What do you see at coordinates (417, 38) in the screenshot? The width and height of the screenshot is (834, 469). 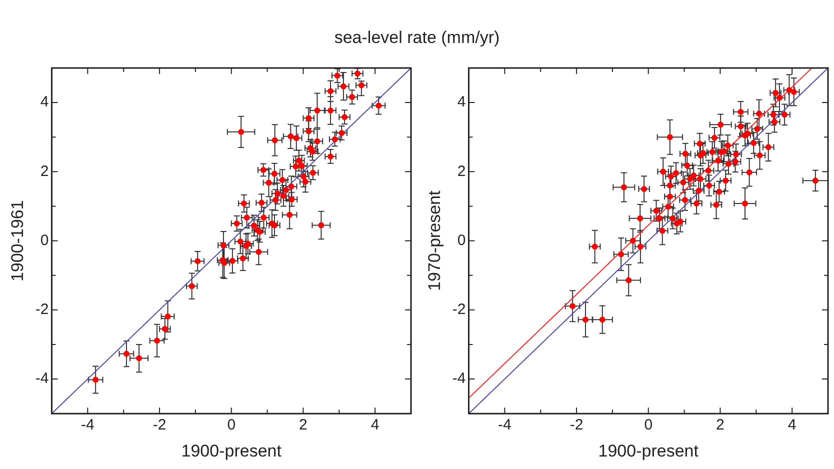 I see `chart-title: sea-level rate (mm/yr)` at bounding box center [417, 38].